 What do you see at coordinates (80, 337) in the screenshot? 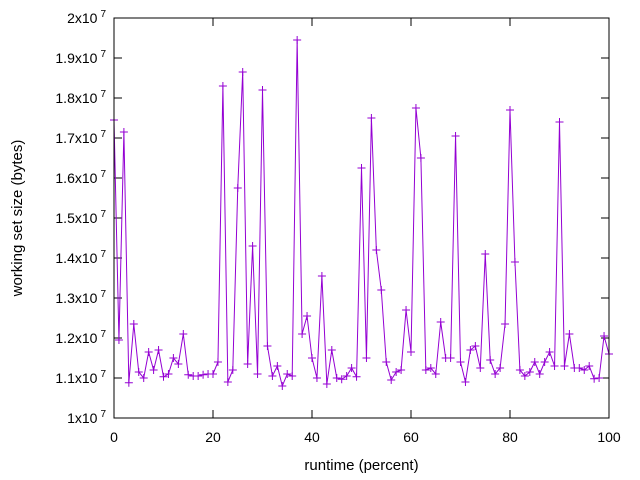
I see `y-tick-label: 1.2x10 7` at bounding box center [80, 337].